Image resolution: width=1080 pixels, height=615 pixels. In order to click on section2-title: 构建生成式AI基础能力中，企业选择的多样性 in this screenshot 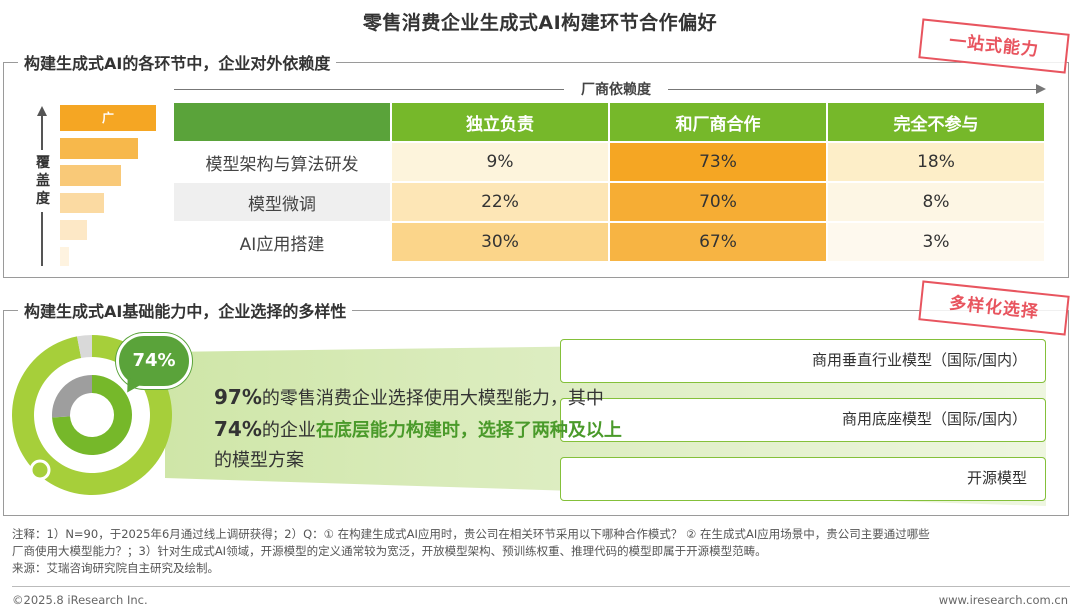, I will do `click(185, 310)`.